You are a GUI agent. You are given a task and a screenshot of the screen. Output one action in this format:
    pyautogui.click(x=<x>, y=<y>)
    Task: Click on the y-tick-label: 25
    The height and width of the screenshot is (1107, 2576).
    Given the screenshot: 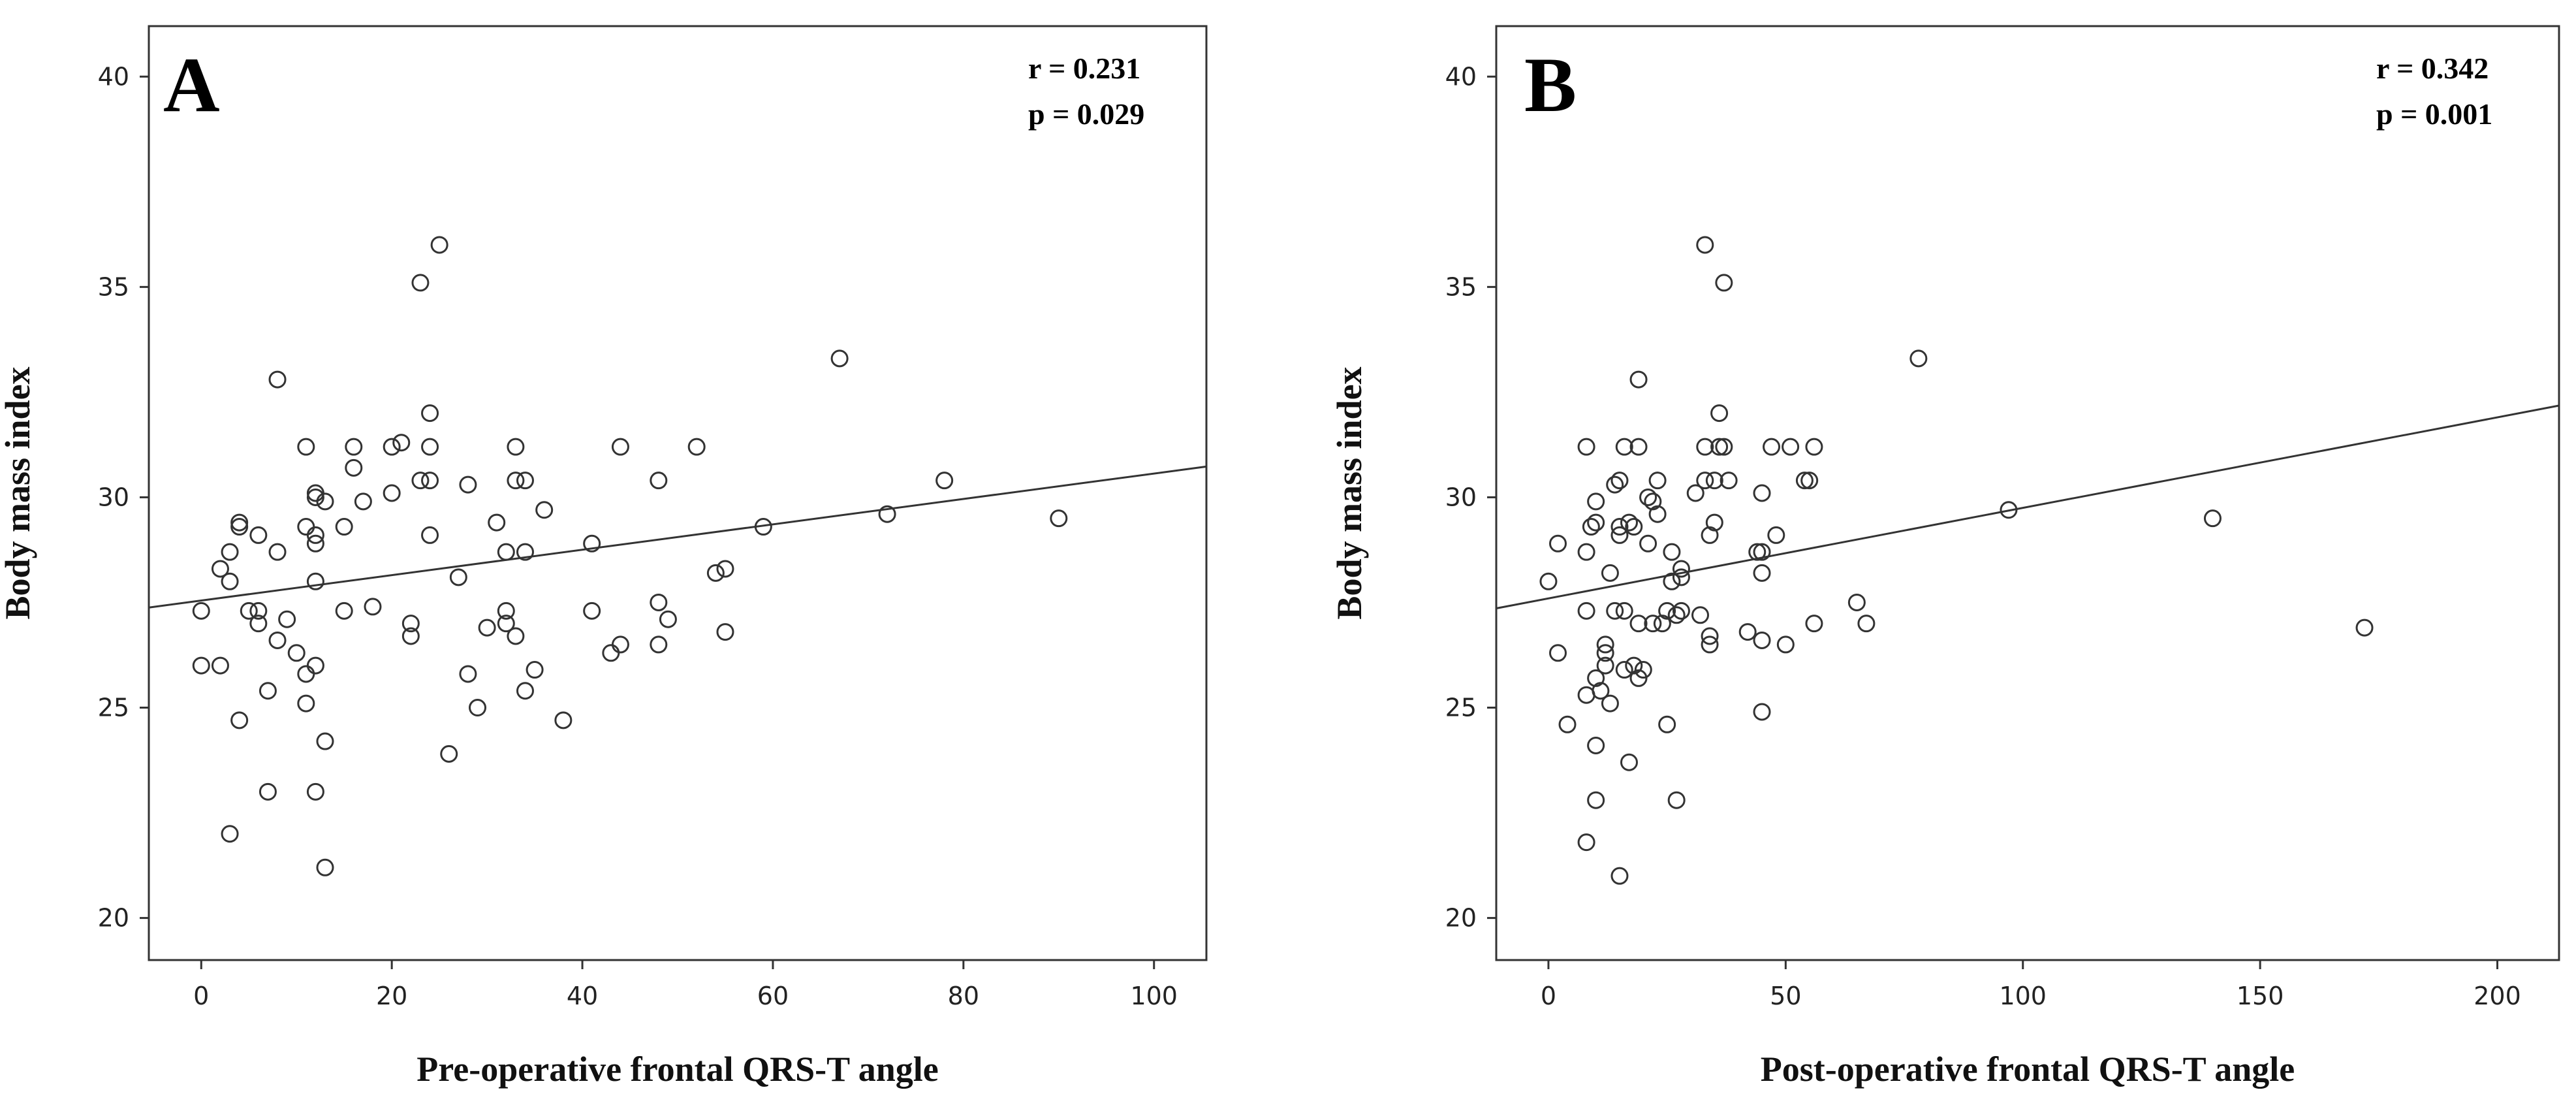 What is the action you would take?
    pyautogui.click(x=1461, y=708)
    